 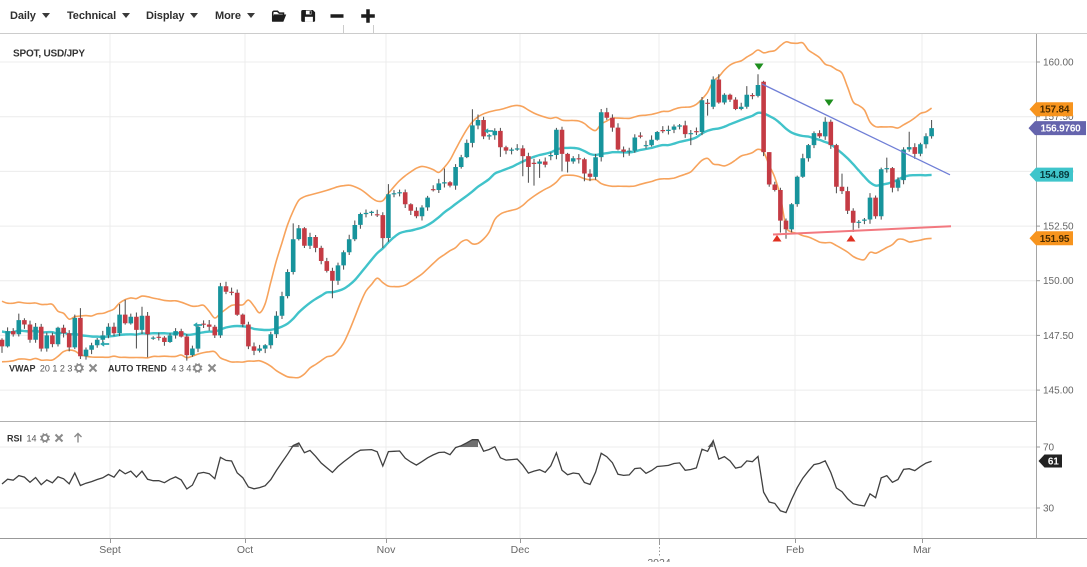 I want to click on svg-text: Nov, so click(x=386, y=550).